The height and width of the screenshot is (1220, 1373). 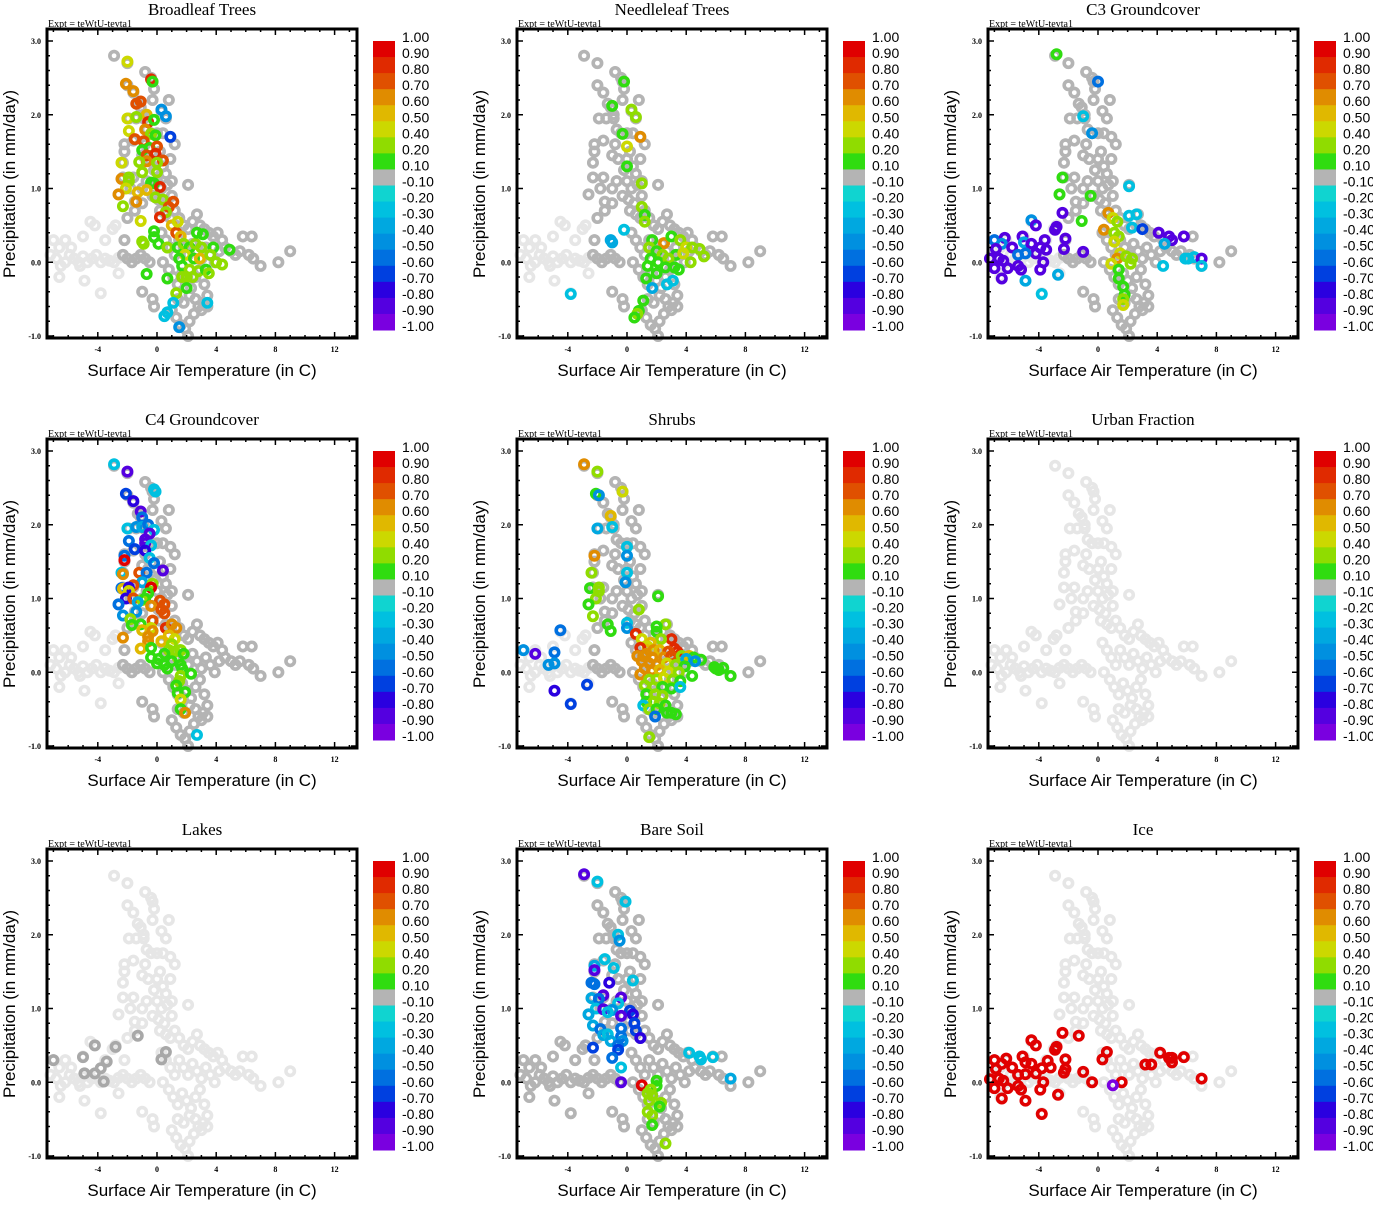 I want to click on colorbar-label: -1.00, so click(x=418, y=736).